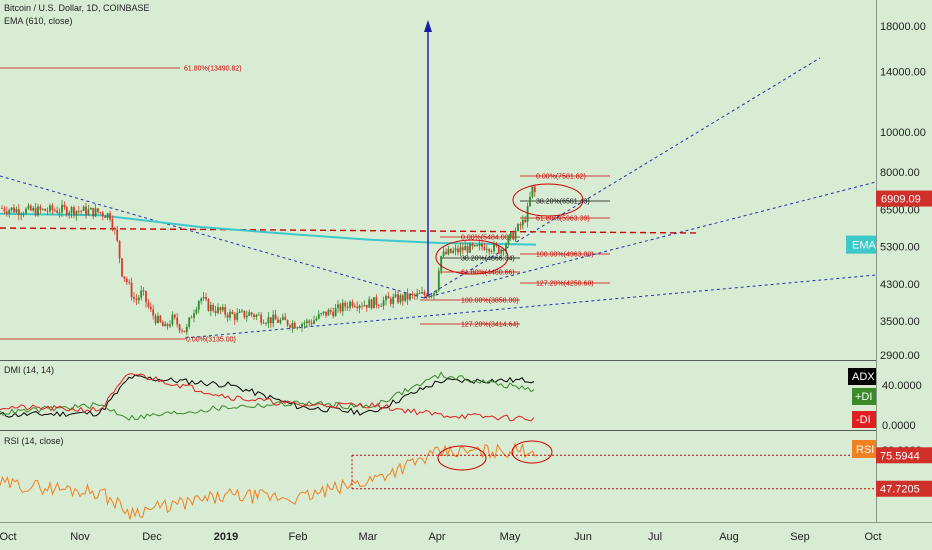  Describe the element at coordinates (864, 419) in the screenshot. I see `minus-di-tag-bg` at that location.